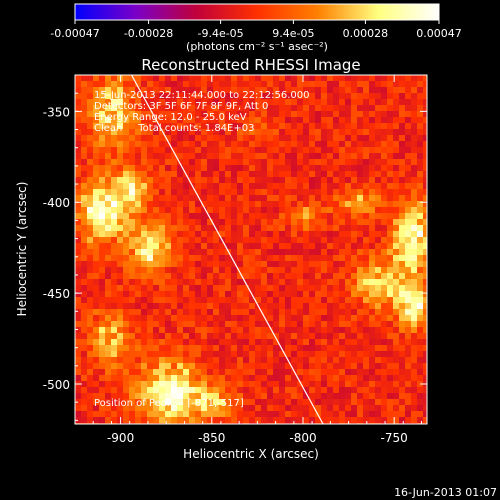  Describe the element at coordinates (250, 65) in the screenshot. I see `chart-title: Reconstructed RHESSI Image` at that location.